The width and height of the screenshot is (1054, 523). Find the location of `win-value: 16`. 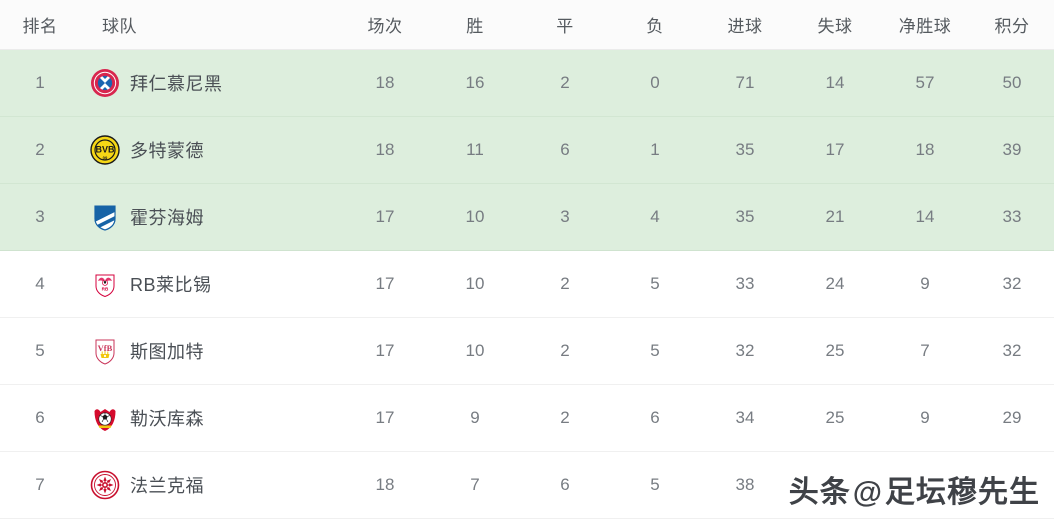

win-value: 16 is located at coordinates (475, 82).